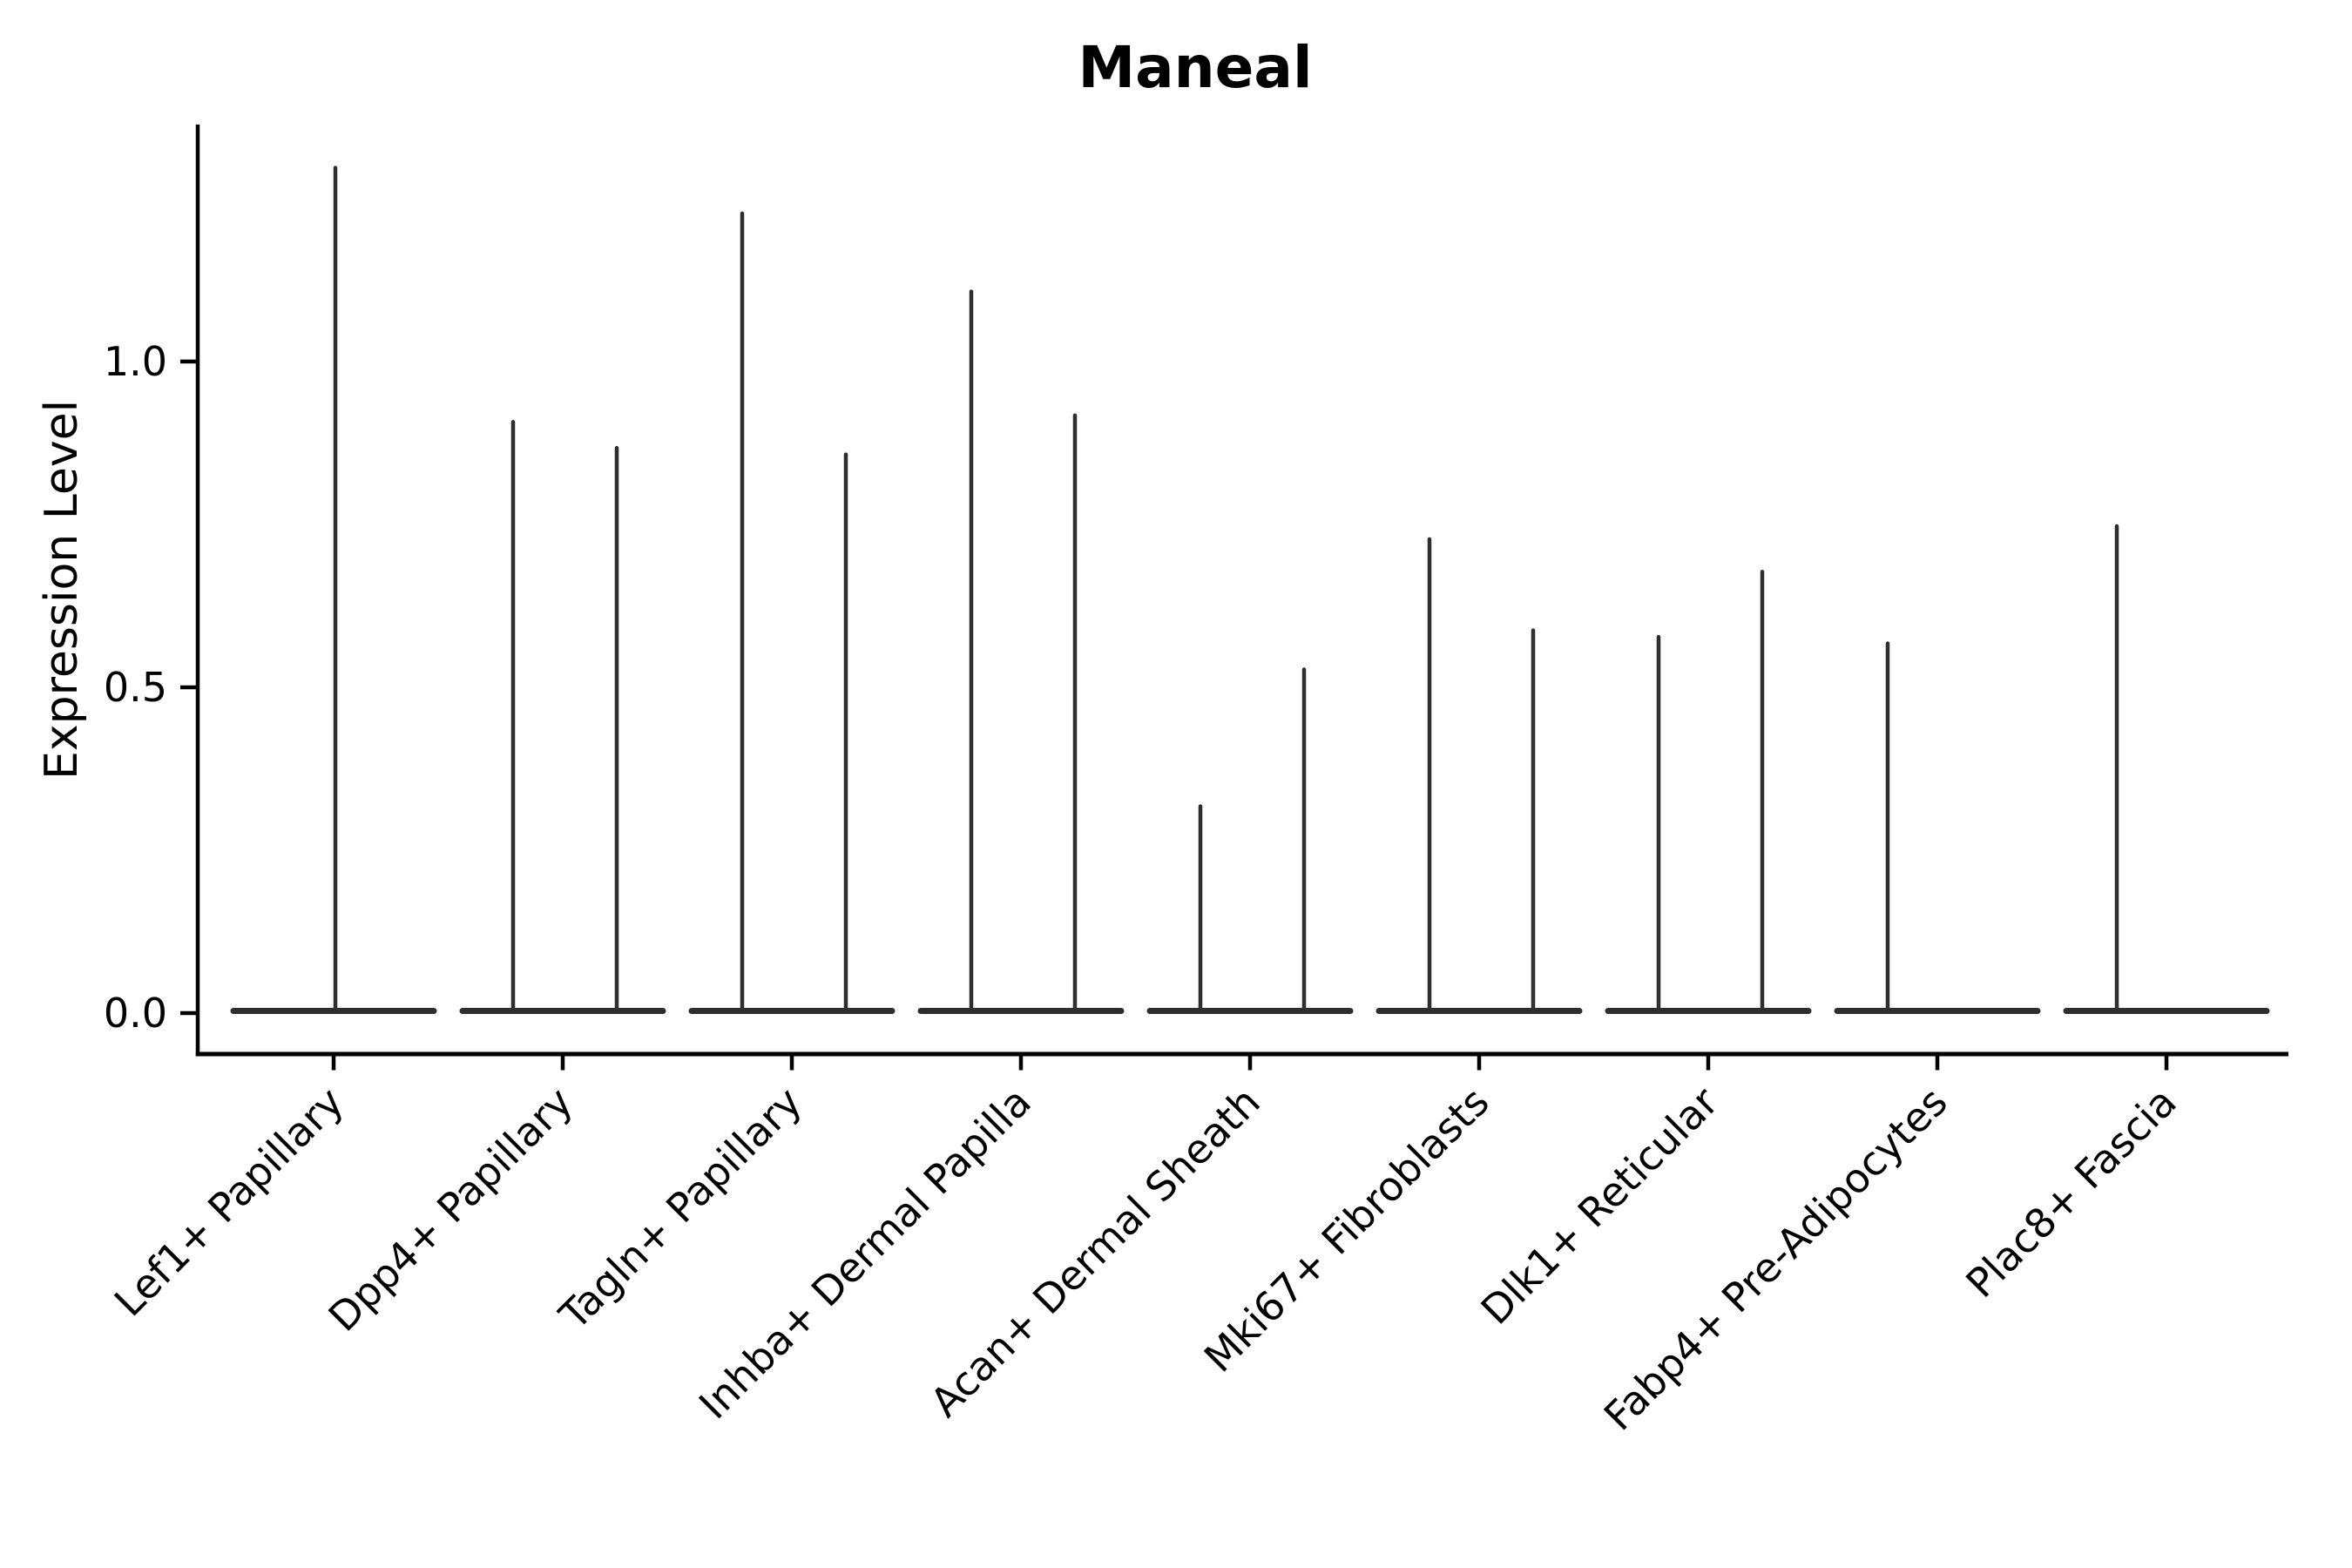 The width and height of the screenshot is (2352, 1568). I want to click on y-axis-label: Expression Level, so click(62, 590).